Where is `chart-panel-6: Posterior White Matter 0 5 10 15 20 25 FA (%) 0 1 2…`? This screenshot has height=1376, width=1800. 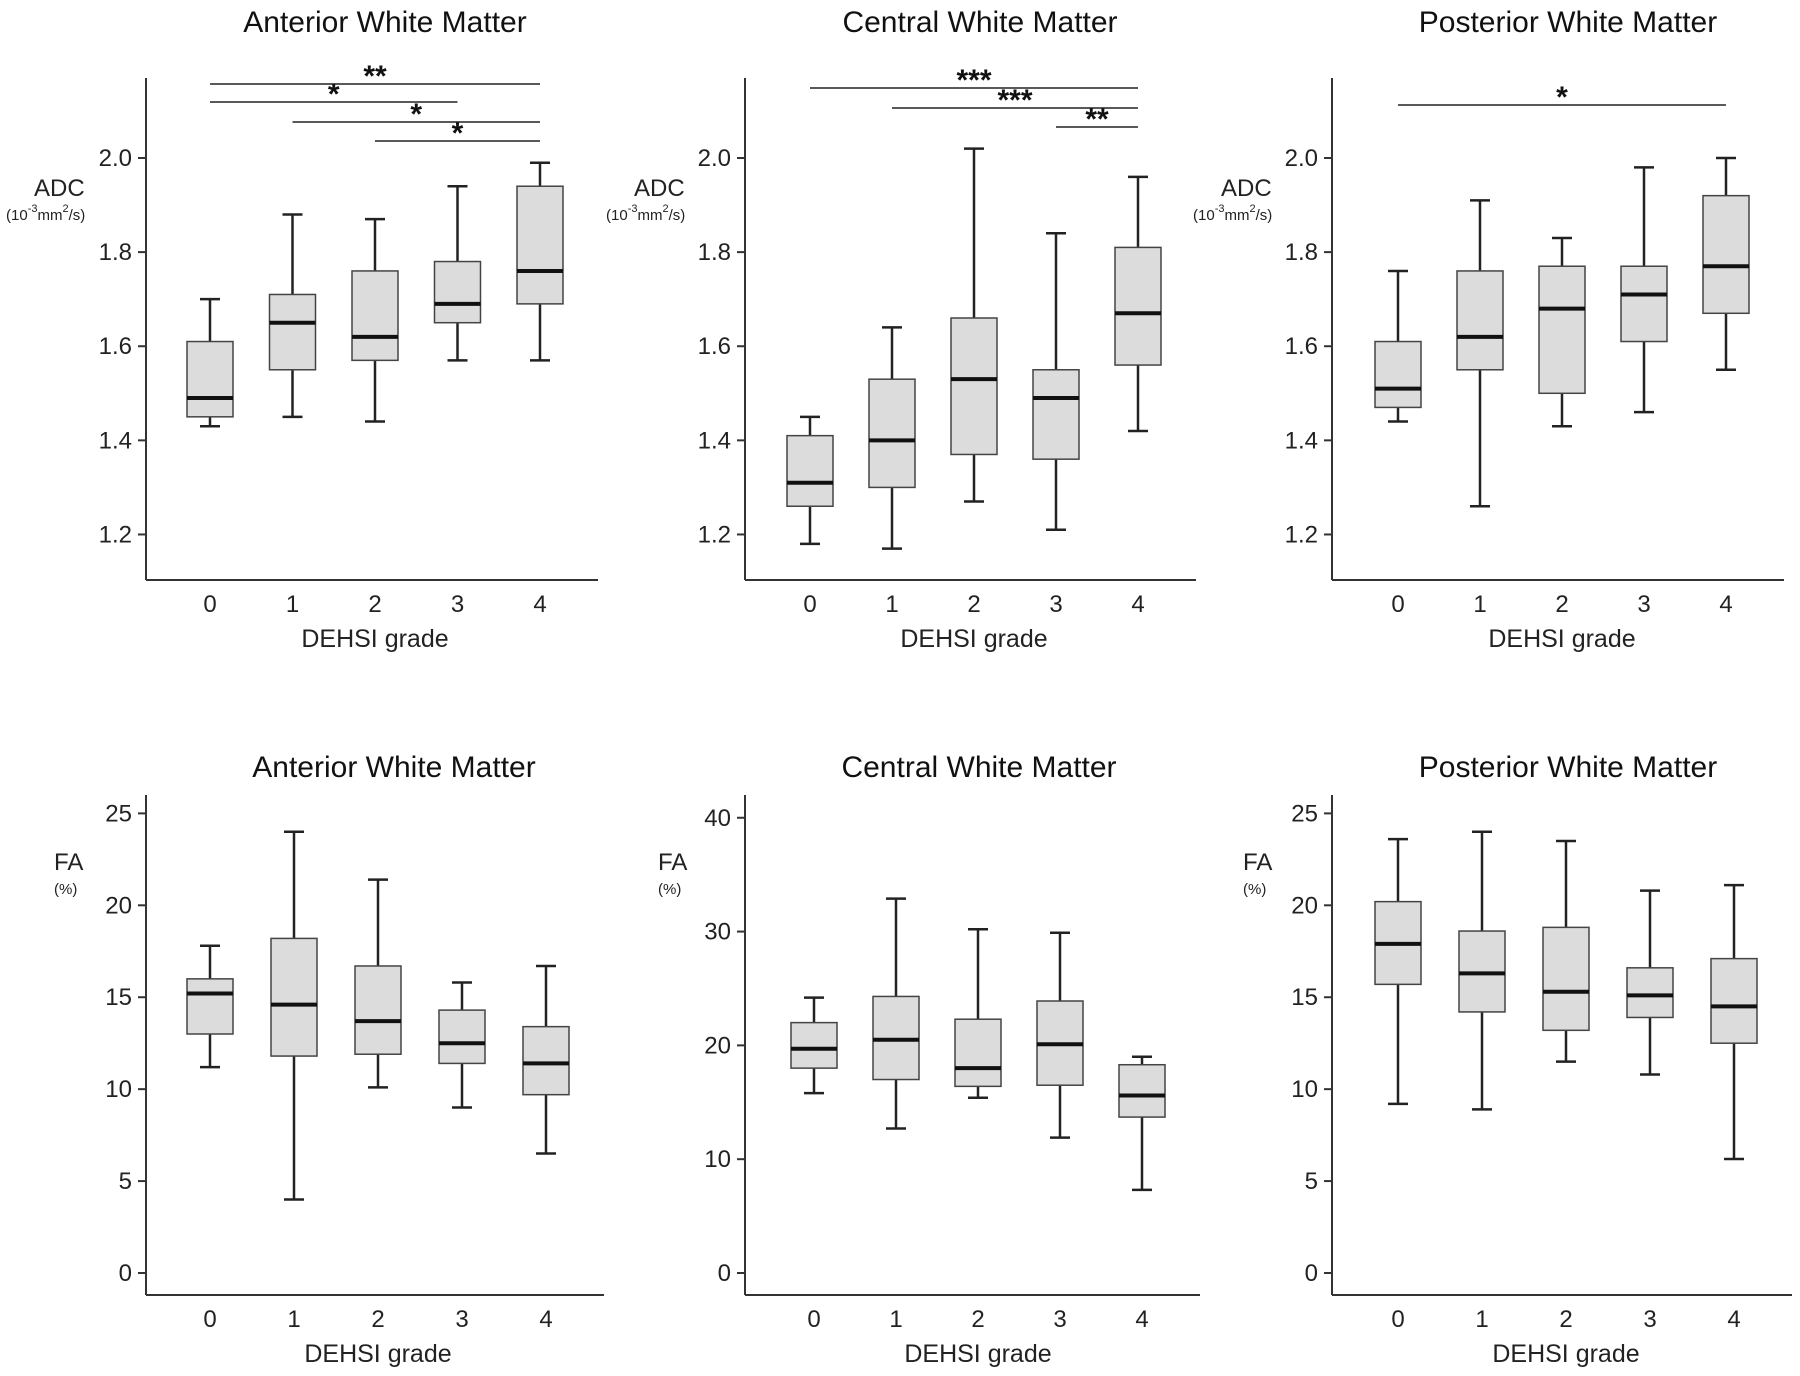
chart-panel-6: Posterior White Matter 0 5 10 15 20 25 FA (%) 0 1 2… is located at coordinates (1517, 1059).